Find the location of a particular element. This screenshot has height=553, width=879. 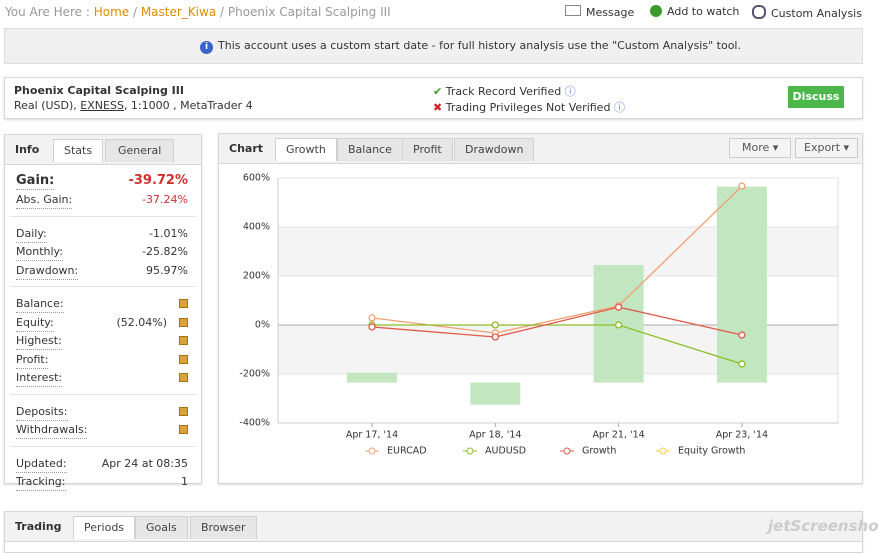

stat-row: Monthly: -25.82% is located at coordinates (102, 252).